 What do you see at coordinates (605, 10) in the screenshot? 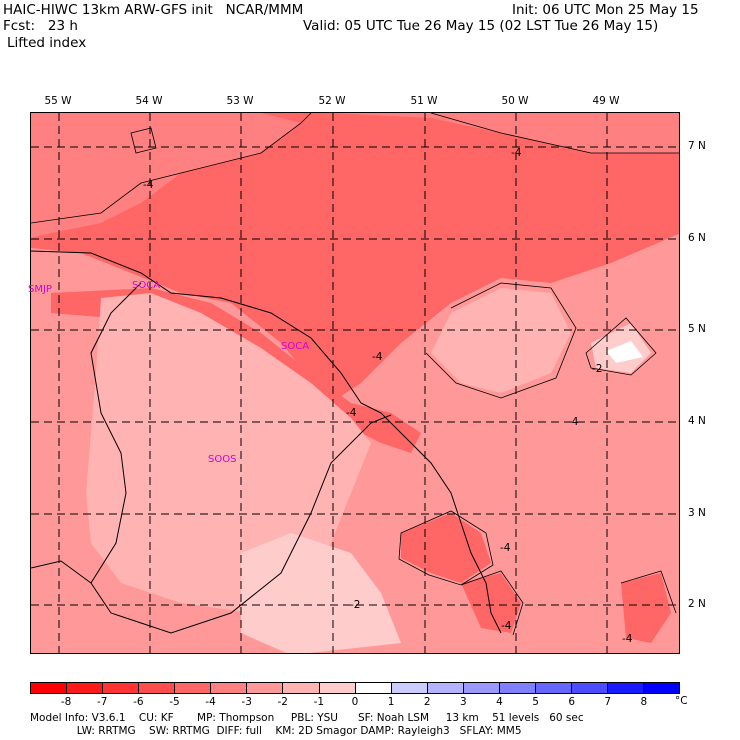
I see `init-time: Init: 06 UTC Mon 25 May 15` at bounding box center [605, 10].